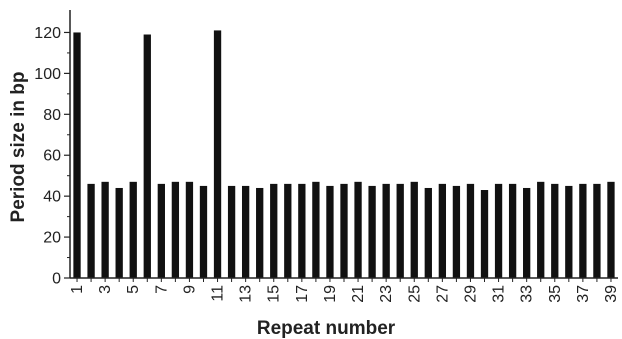 This screenshot has width=622, height=339. What do you see at coordinates (527, 294) in the screenshot?
I see `x-tick-label: 33` at bounding box center [527, 294].